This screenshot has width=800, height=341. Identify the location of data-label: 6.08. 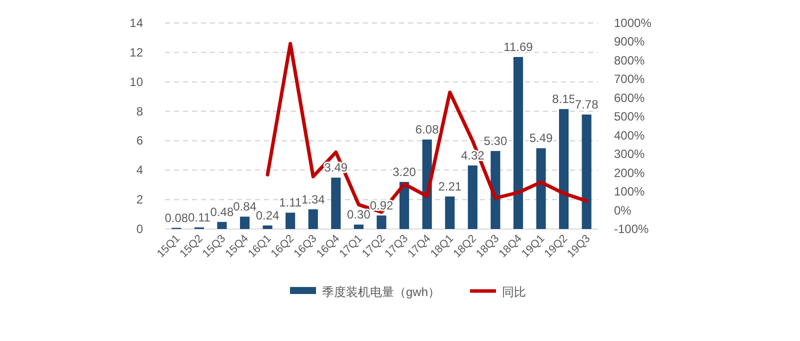
(427, 129).